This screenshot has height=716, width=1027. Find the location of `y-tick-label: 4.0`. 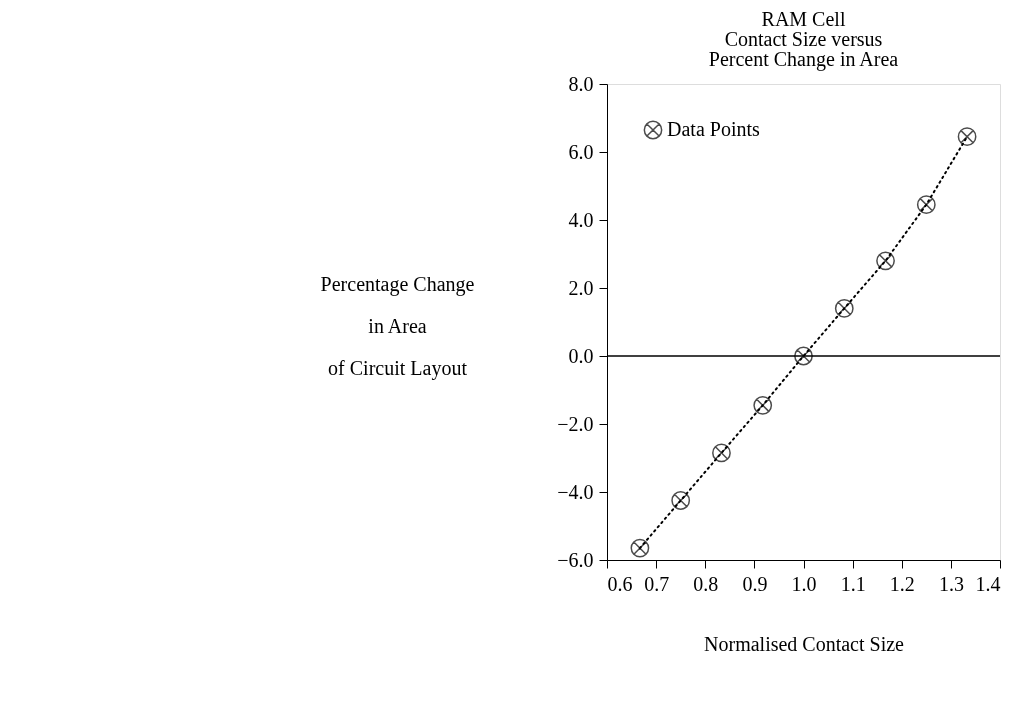

y-tick-label: 4.0 is located at coordinates (581, 219).